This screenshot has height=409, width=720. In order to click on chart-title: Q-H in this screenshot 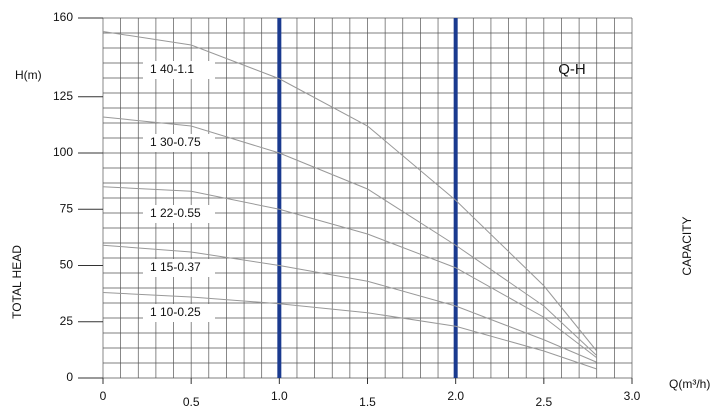, I will do `click(572, 69)`.